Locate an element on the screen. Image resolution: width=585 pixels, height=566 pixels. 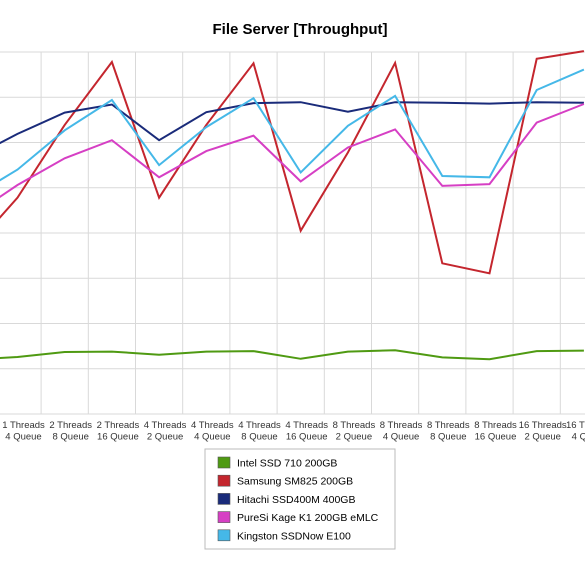
legend-label: Hitachi SSD400M 400GB is located at coordinates (296, 500).